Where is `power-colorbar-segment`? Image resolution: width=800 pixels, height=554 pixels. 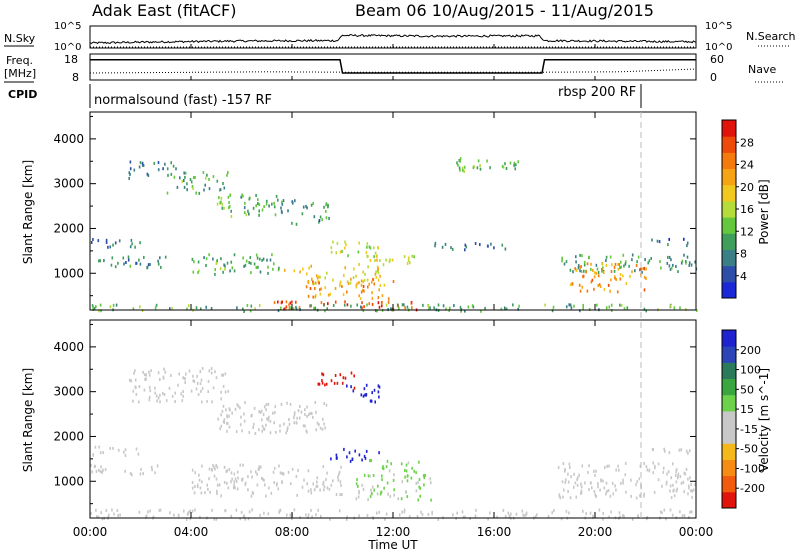 power-colorbar-segment is located at coordinates (729, 290).